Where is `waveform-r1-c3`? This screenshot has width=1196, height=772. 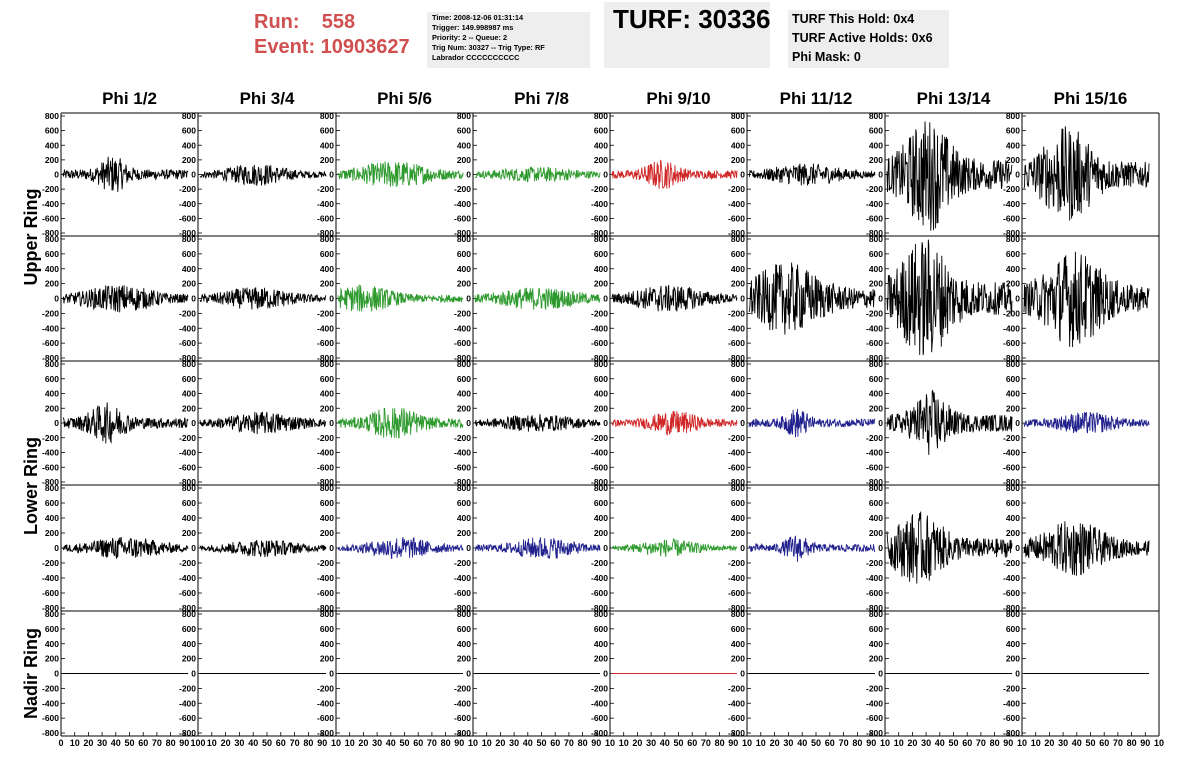 waveform-r1-c3 is located at coordinates (400, 174).